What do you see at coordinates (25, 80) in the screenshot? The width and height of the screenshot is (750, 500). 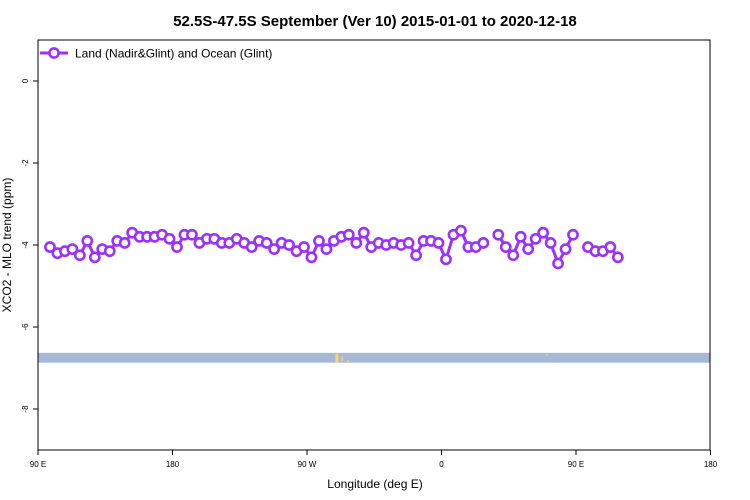 I see `y-tick-label: 0` at bounding box center [25, 80].